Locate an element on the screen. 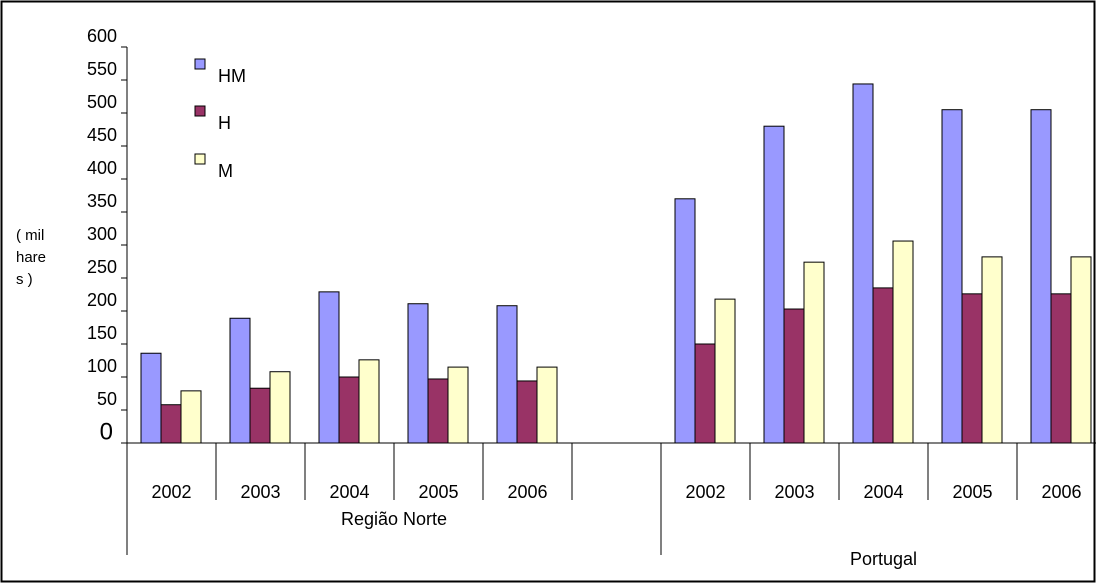  y-axis-label: ( mil is located at coordinates (30, 235).